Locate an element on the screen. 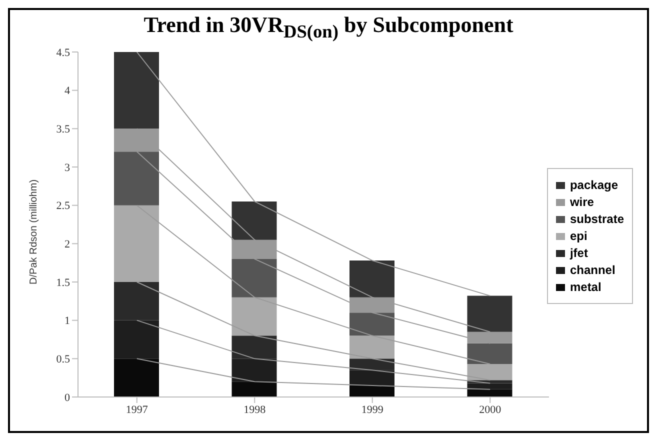 This screenshot has height=441, width=657. x-tick-label: 1999 is located at coordinates (372, 410).